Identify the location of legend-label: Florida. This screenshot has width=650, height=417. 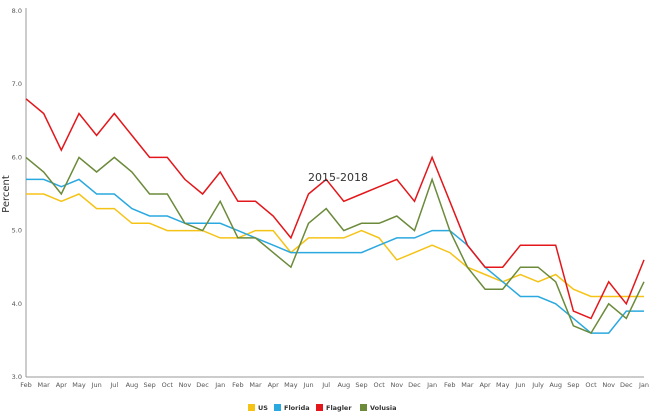
(297, 408).